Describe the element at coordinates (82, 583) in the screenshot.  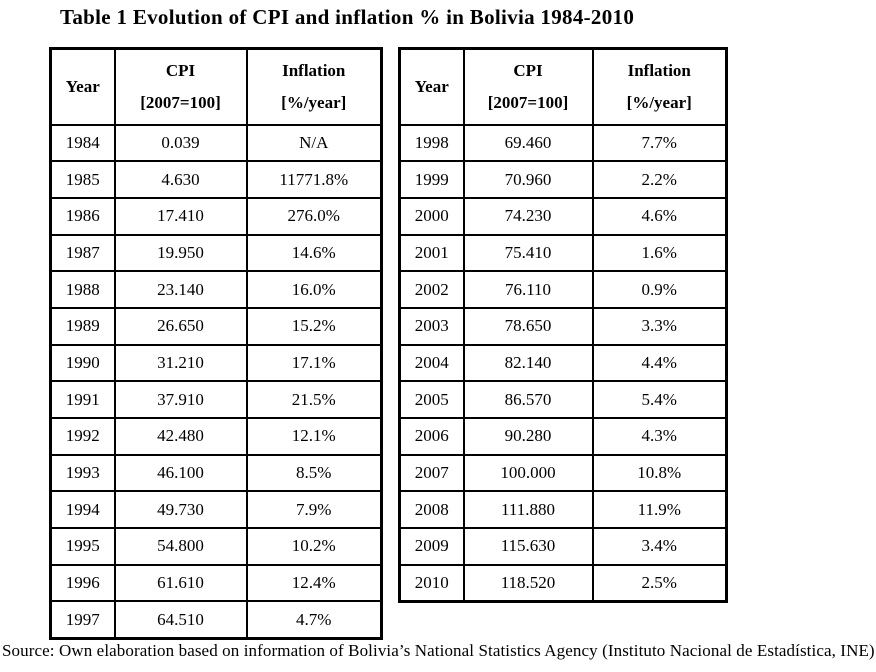
I see `year-cell: 1996` at that location.